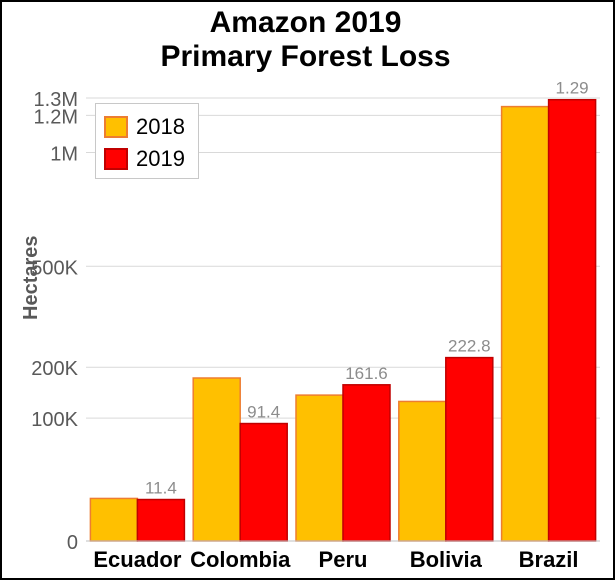 The width and height of the screenshot is (615, 580). Describe the element at coordinates (549, 559) in the screenshot. I see `x-tick-label: Brazil` at that location.